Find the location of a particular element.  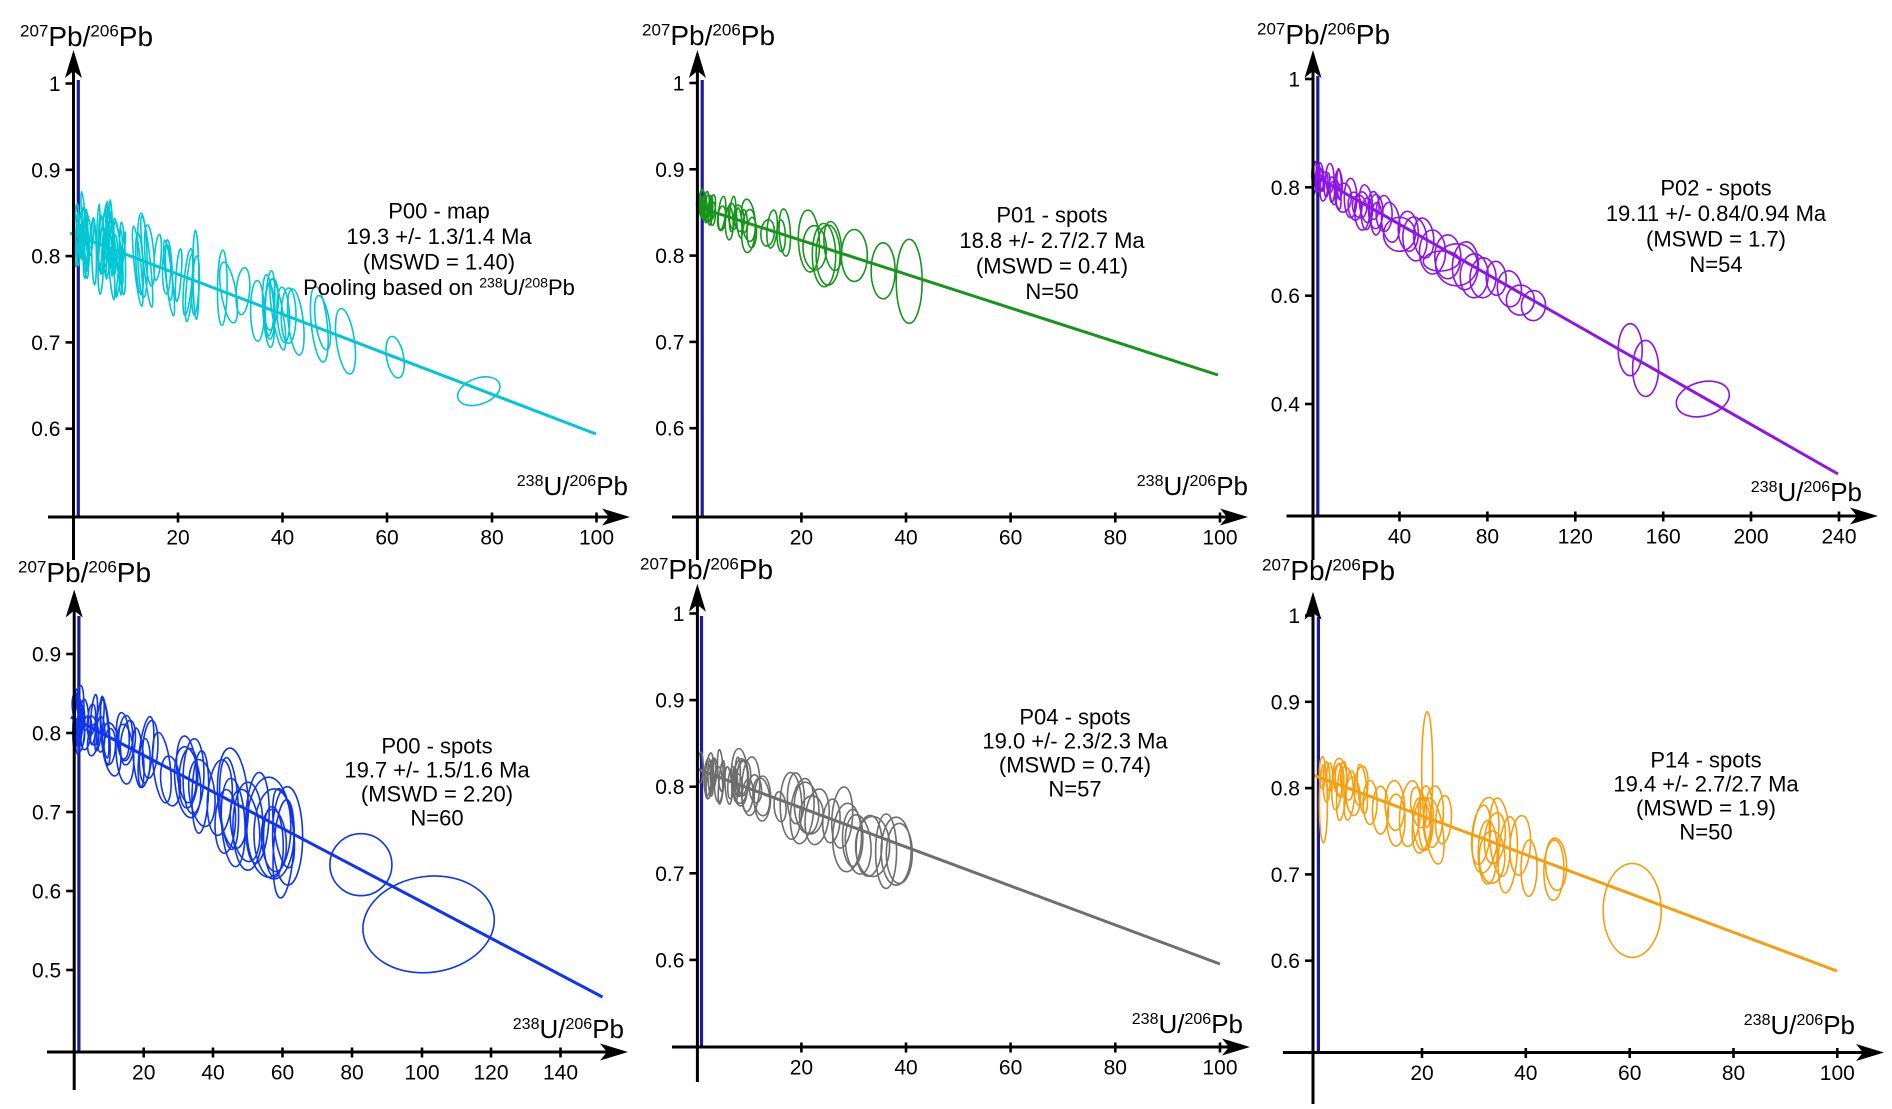

svg-text: 160 is located at coordinates (1663, 537).